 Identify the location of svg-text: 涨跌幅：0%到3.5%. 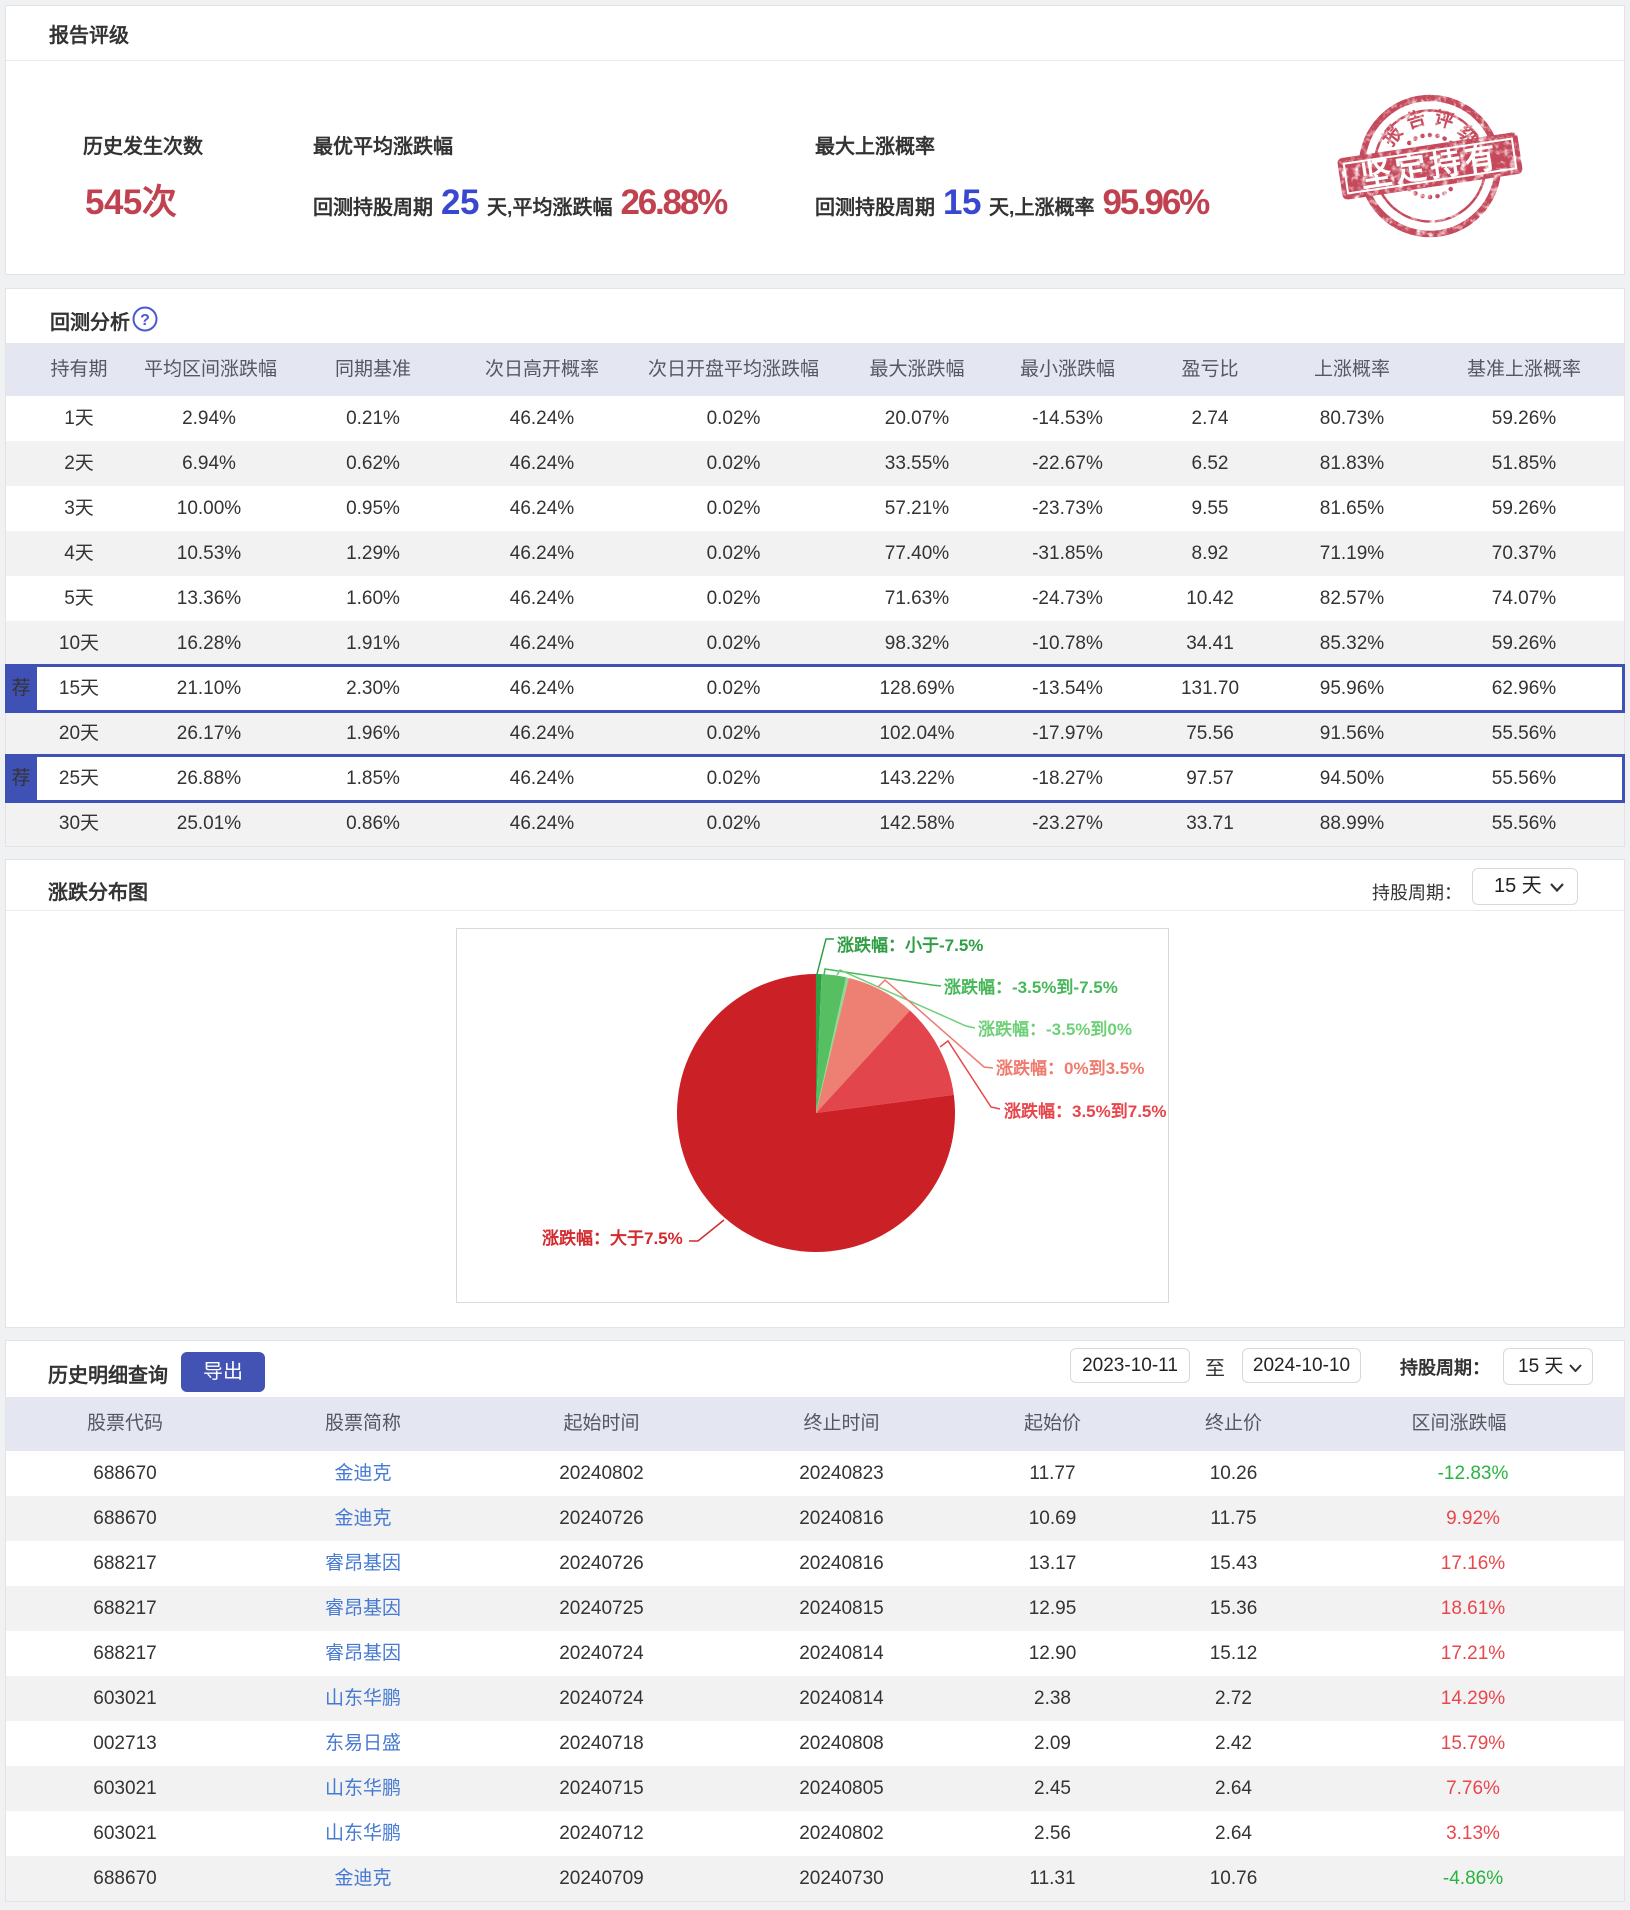
(1070, 1068).